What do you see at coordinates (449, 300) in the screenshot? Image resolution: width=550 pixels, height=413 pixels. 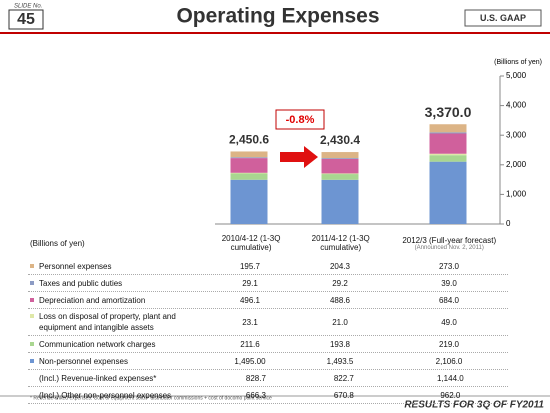 I see `cell: 684.0` at bounding box center [449, 300].